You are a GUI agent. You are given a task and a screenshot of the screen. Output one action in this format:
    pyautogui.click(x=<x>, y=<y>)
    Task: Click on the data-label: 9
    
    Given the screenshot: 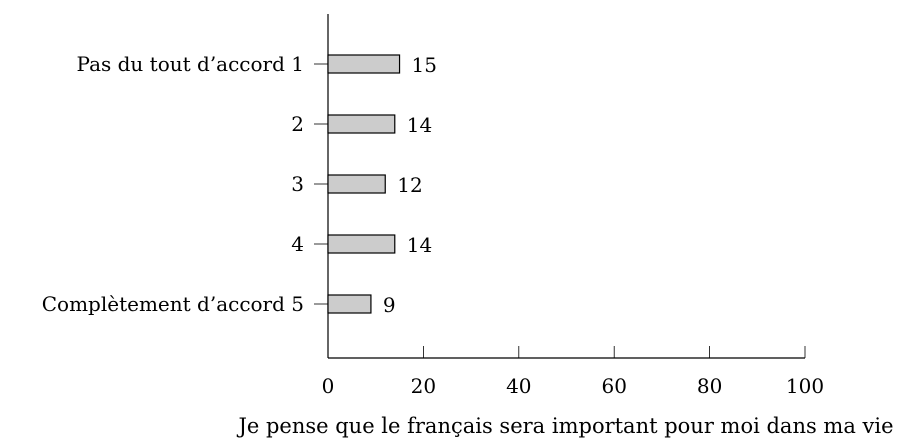 What is the action you would take?
    pyautogui.click(x=389, y=305)
    